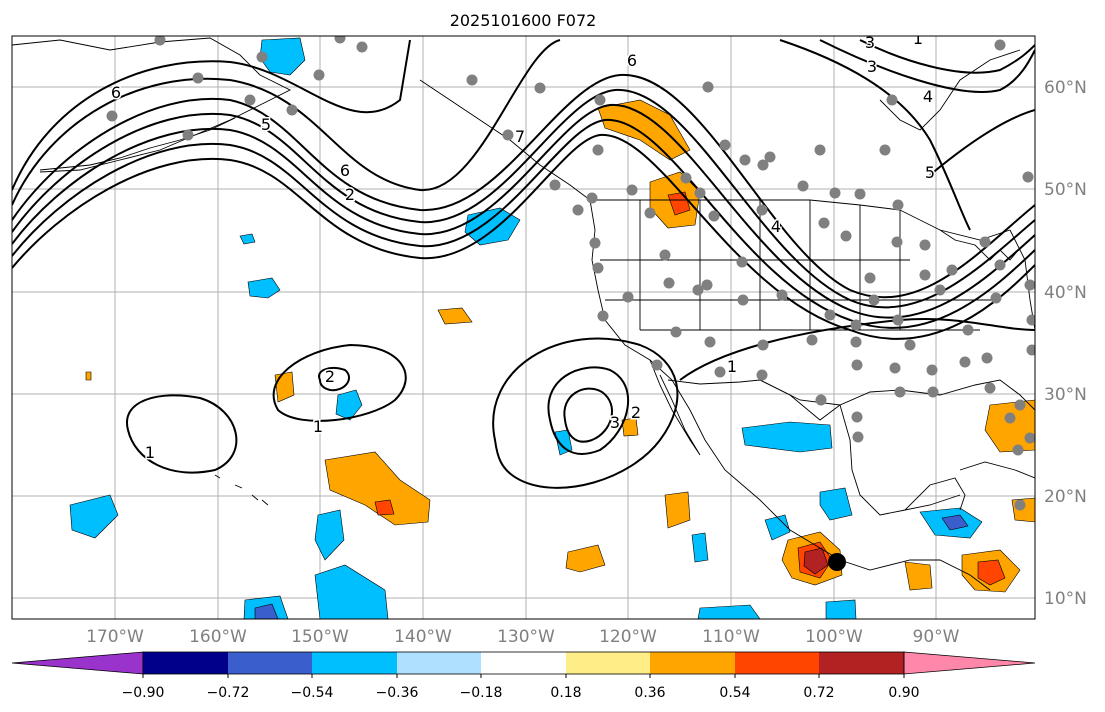 Image resolution: width=1105 pixels, height=712 pixels. Describe the element at coordinates (77, 663) in the screenshot. I see `colorbar-extend-low` at that location.